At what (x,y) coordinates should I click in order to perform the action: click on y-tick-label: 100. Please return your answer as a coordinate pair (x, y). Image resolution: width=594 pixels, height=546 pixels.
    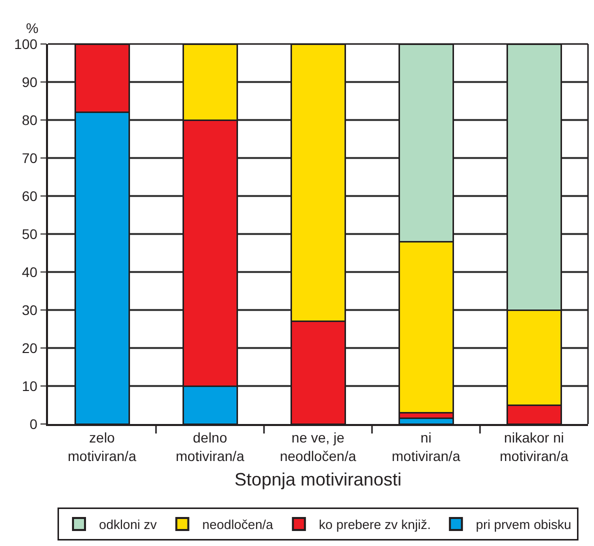
    Looking at the image, I should click on (26, 44).